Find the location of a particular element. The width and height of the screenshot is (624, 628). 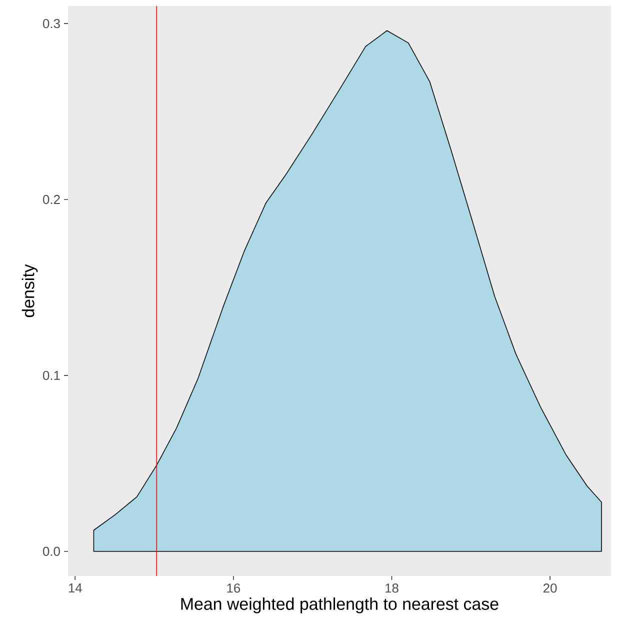

x-tick-label: 18 is located at coordinates (392, 588).